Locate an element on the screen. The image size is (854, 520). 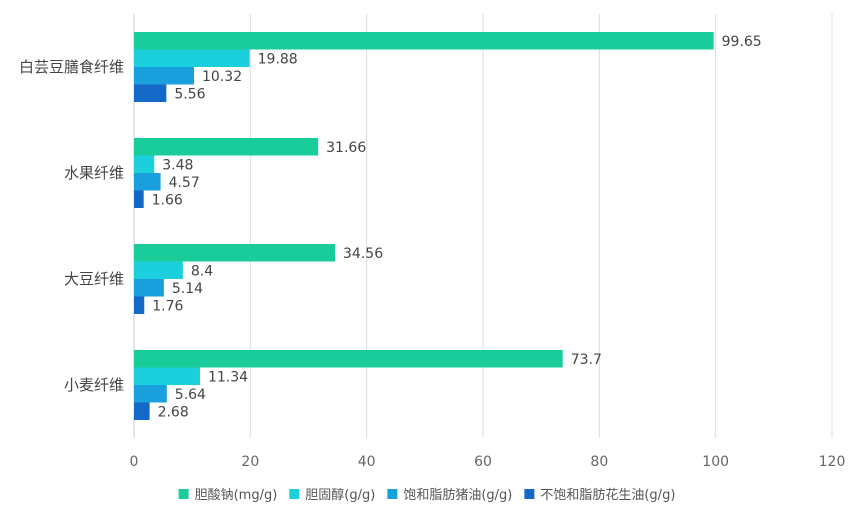
category-label: 大豆纤维 is located at coordinates (94, 279).